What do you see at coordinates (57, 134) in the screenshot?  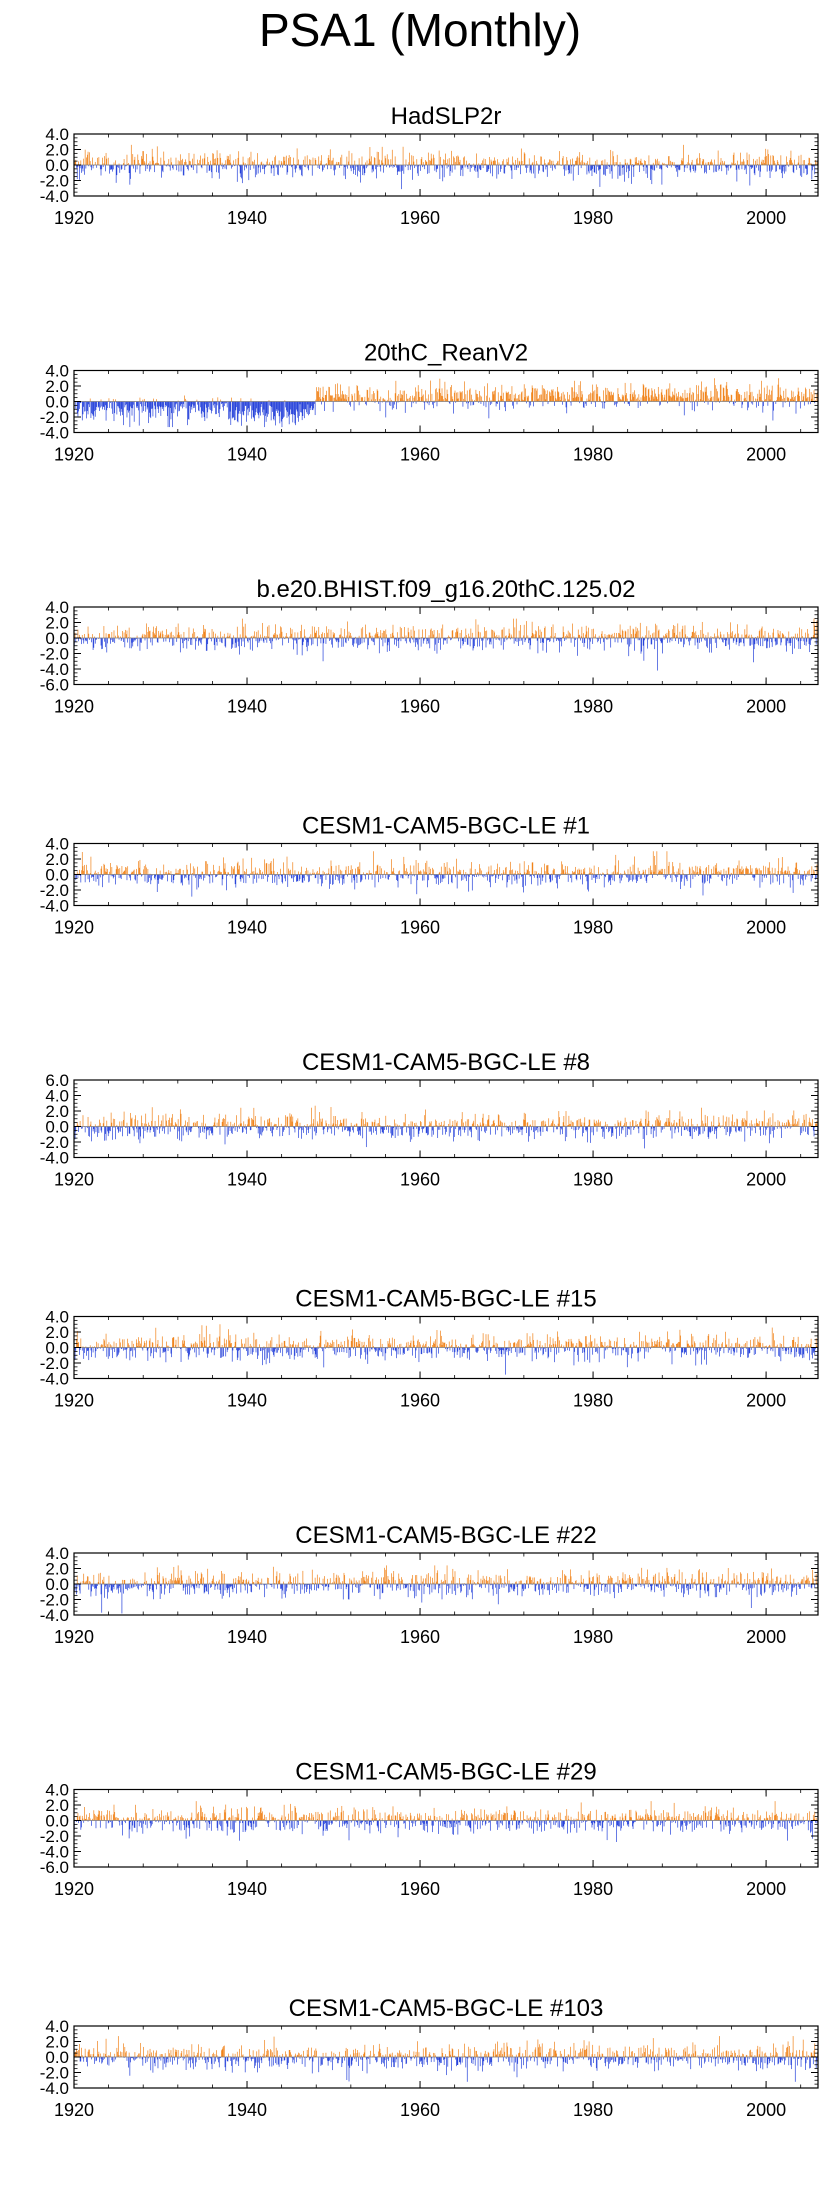 I see `y-tick-label: 4.0` at bounding box center [57, 134].